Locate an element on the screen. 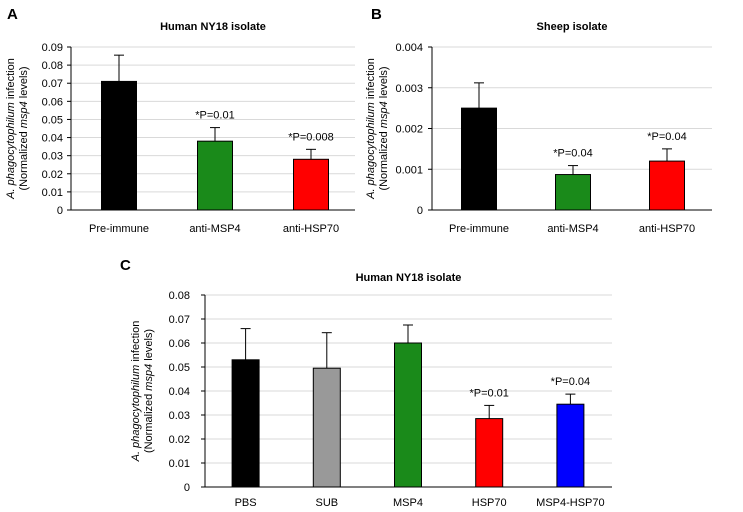  chart-title: Sheep isolate is located at coordinates (572, 27).